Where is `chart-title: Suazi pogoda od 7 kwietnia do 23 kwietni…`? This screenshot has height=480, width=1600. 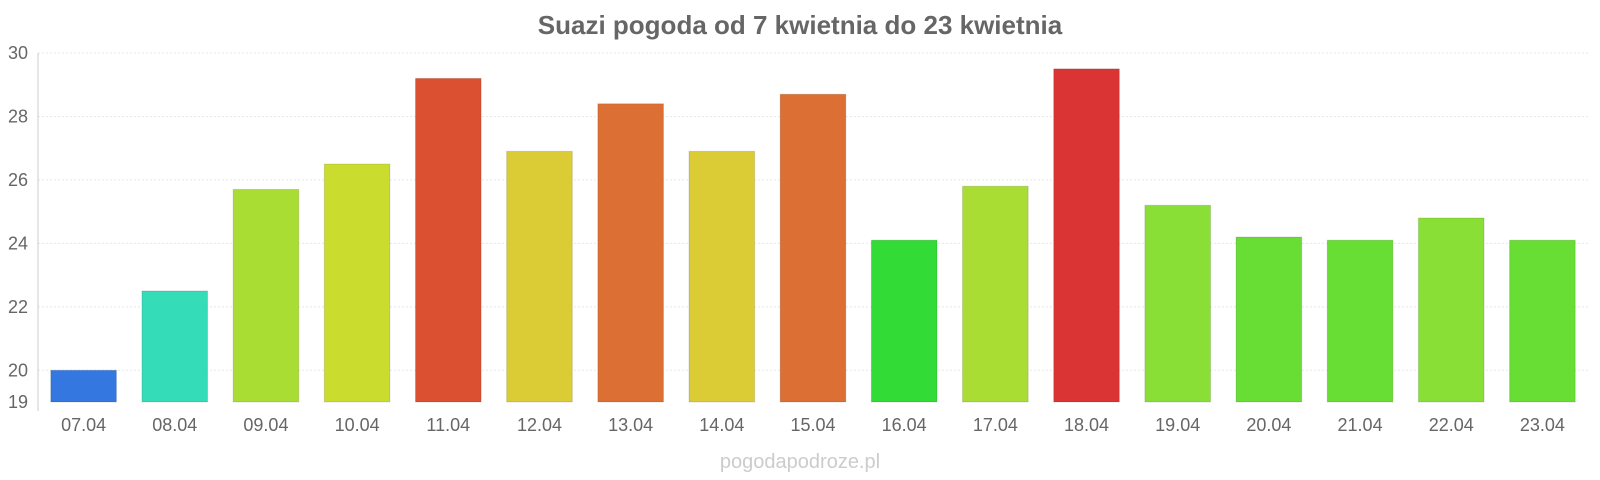
chart-title: Suazi pogoda od 7 kwietnia do 23 kwietni… is located at coordinates (800, 25).